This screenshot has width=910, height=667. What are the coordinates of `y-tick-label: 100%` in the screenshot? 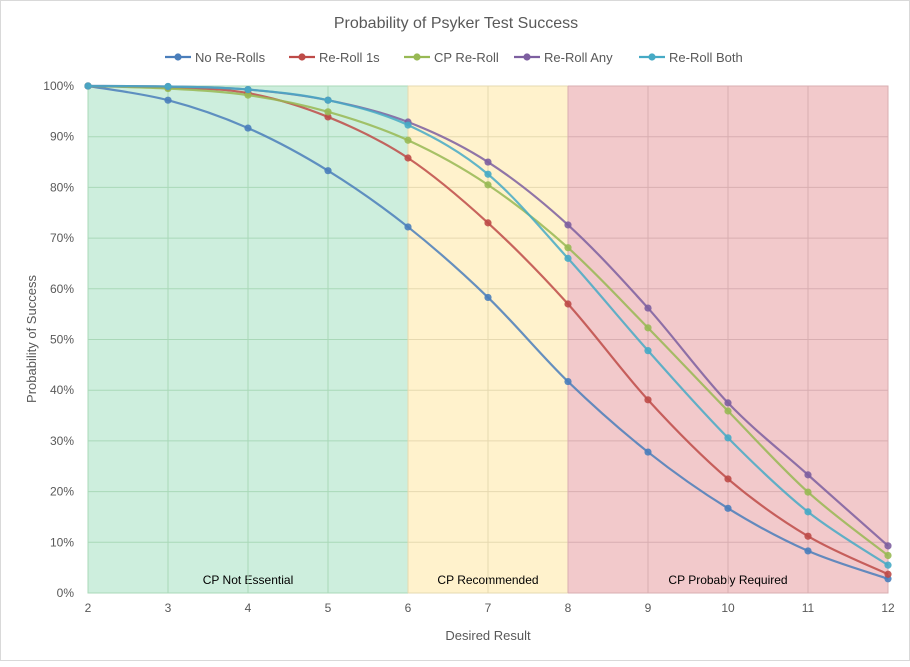 It's located at (58, 86).